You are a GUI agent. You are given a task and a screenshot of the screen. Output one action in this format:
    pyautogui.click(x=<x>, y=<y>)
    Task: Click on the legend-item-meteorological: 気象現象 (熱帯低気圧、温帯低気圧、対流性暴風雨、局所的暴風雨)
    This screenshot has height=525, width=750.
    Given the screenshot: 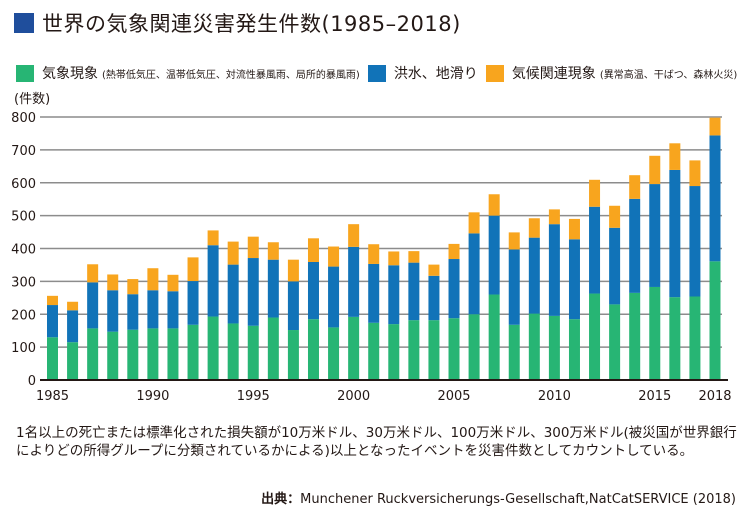 What is the action you would take?
    pyautogui.click(x=188, y=73)
    